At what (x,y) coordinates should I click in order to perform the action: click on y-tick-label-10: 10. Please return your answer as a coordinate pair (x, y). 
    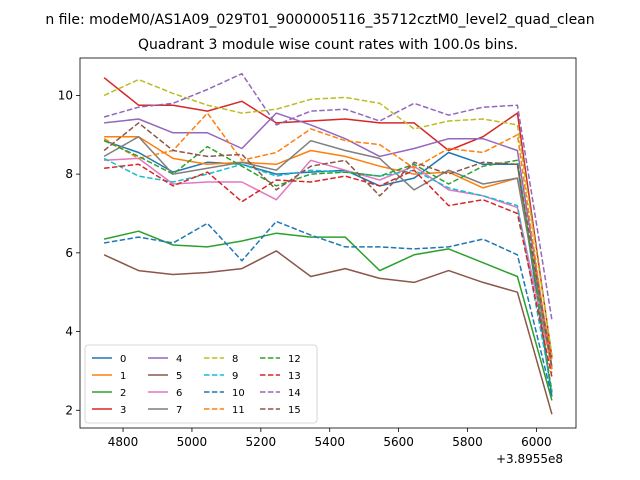
    Looking at the image, I should click on (65, 95).